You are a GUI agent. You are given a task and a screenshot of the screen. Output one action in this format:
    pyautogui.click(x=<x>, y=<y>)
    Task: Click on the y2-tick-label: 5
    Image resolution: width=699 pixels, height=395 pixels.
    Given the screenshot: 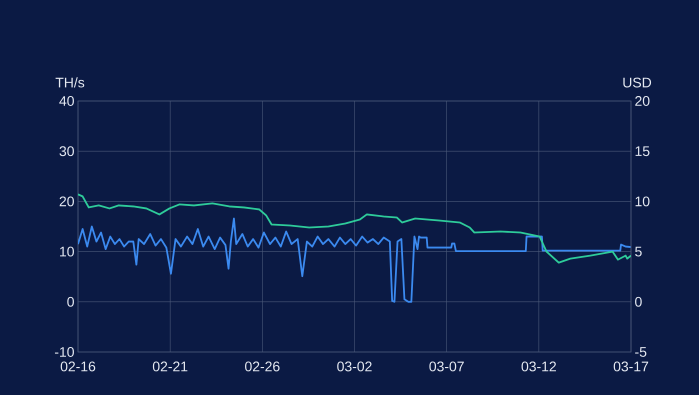 What is the action you would take?
    pyautogui.click(x=638, y=251)
    